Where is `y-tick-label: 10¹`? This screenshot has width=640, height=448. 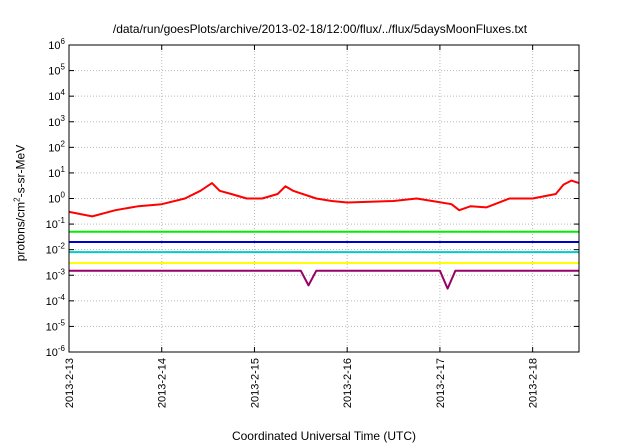
y-tick-label: 10¹ is located at coordinates (56, 172).